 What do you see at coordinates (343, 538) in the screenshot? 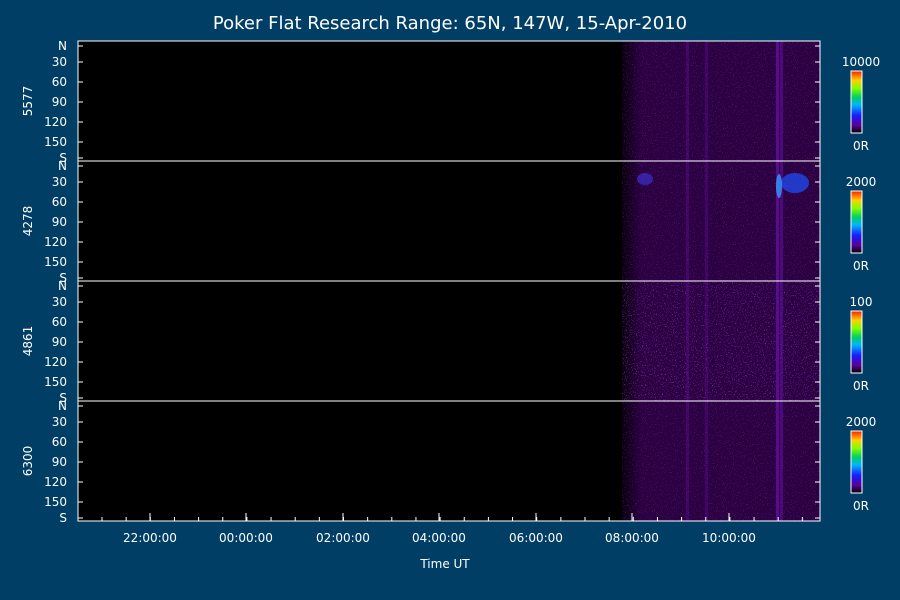
I see `x-tick-label: 02:00:00` at bounding box center [343, 538].